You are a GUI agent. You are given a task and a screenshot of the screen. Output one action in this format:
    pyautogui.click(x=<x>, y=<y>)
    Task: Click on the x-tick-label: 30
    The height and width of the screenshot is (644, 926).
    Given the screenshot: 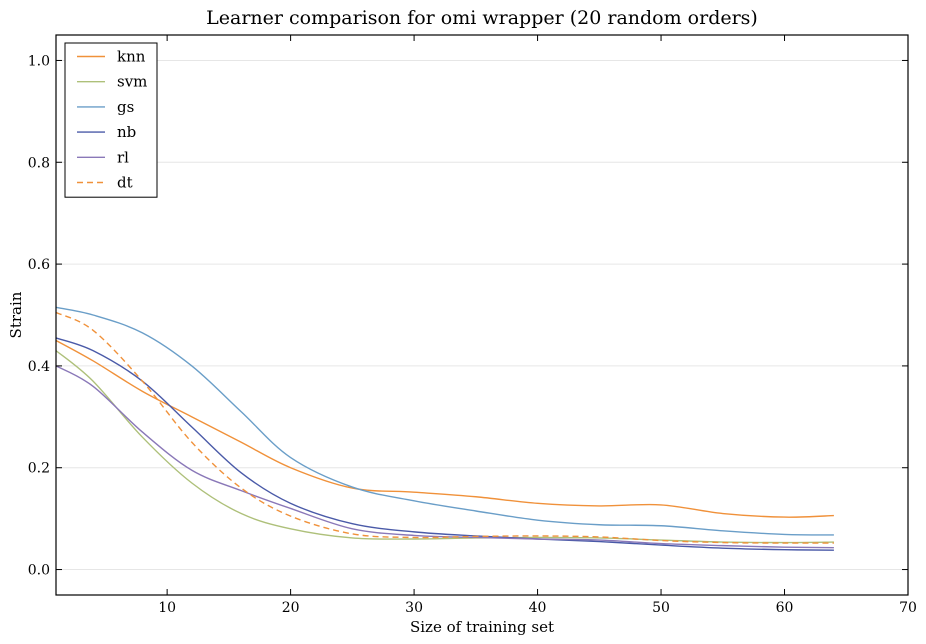 What is the action you would take?
    pyautogui.click(x=414, y=608)
    